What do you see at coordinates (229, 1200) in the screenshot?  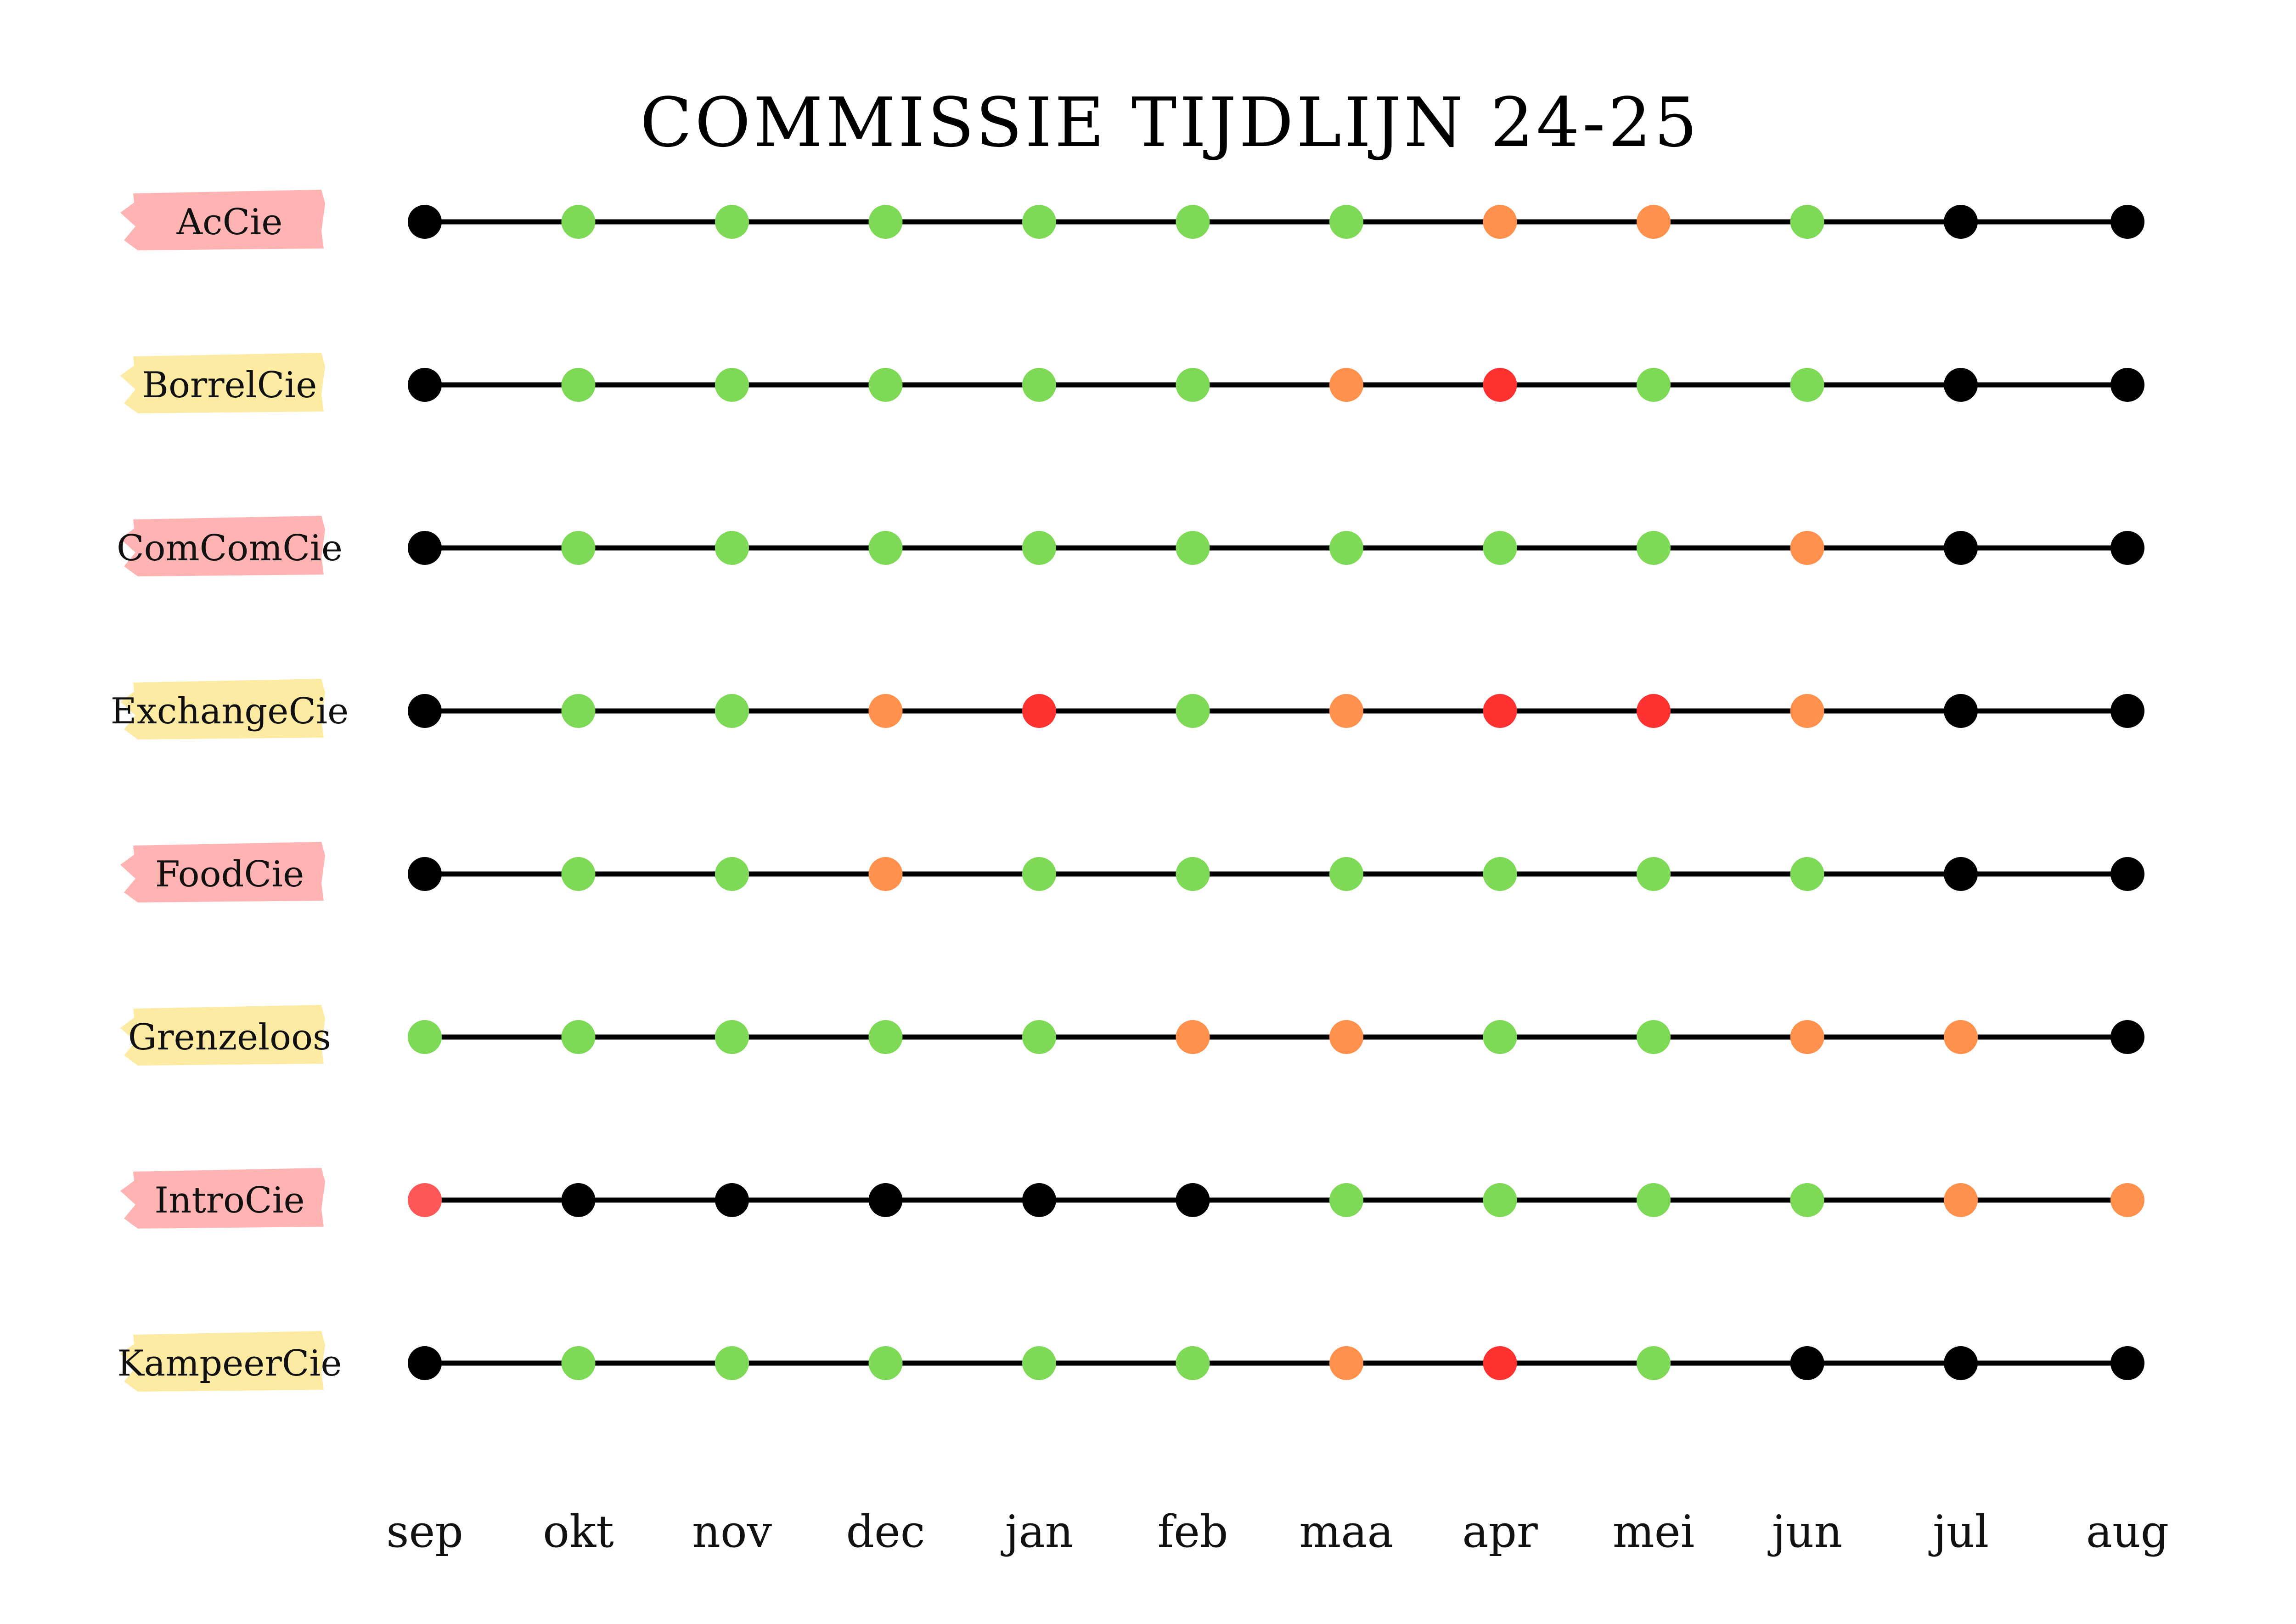 I see `row-label: IntroCie` at bounding box center [229, 1200].